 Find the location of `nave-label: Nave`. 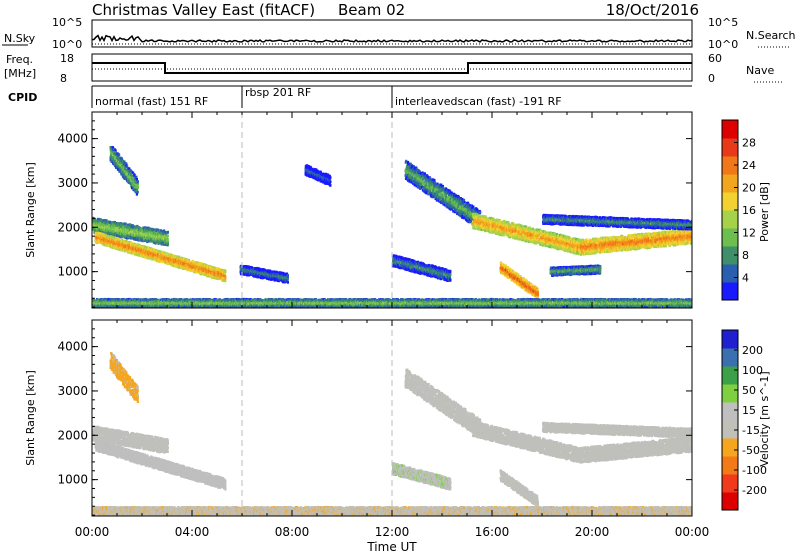

nave-label: Nave is located at coordinates (760, 70).